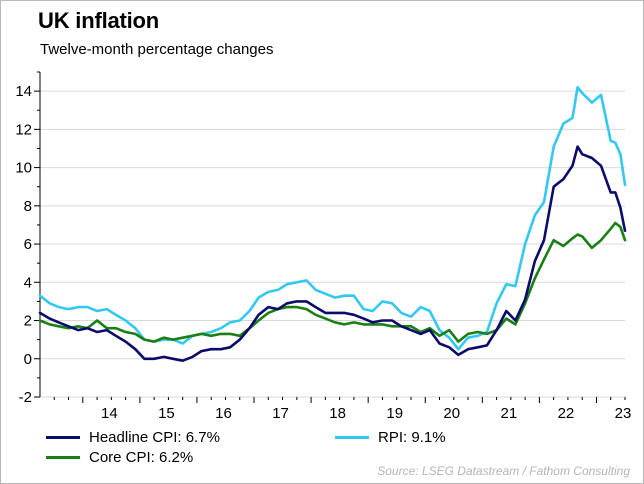  Describe the element at coordinates (337, 413) in the screenshot. I see `x-tick-label: 18` at that location.